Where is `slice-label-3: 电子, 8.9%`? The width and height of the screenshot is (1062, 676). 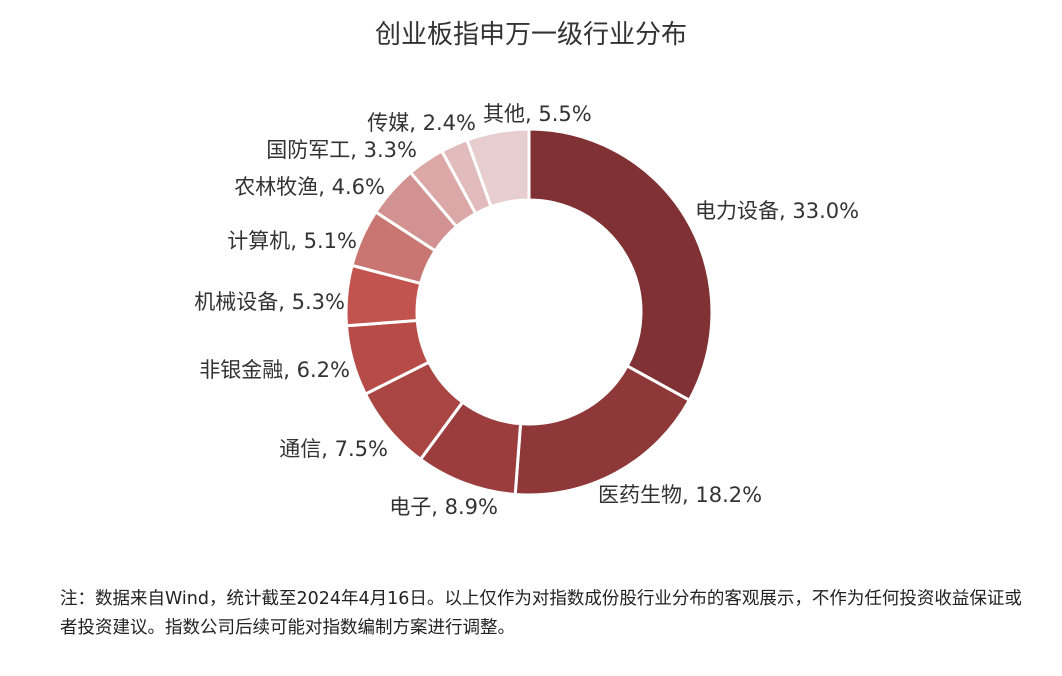 slice-label-3: 电子, 8.9% is located at coordinates (443, 507).